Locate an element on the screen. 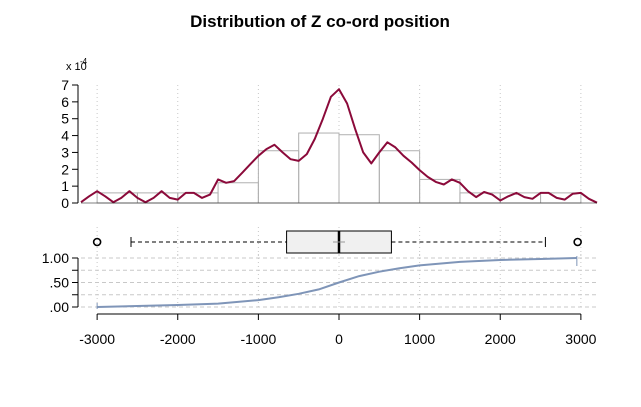 The height and width of the screenshot is (407, 641). x-tick-label: -1000 is located at coordinates (258, 339).